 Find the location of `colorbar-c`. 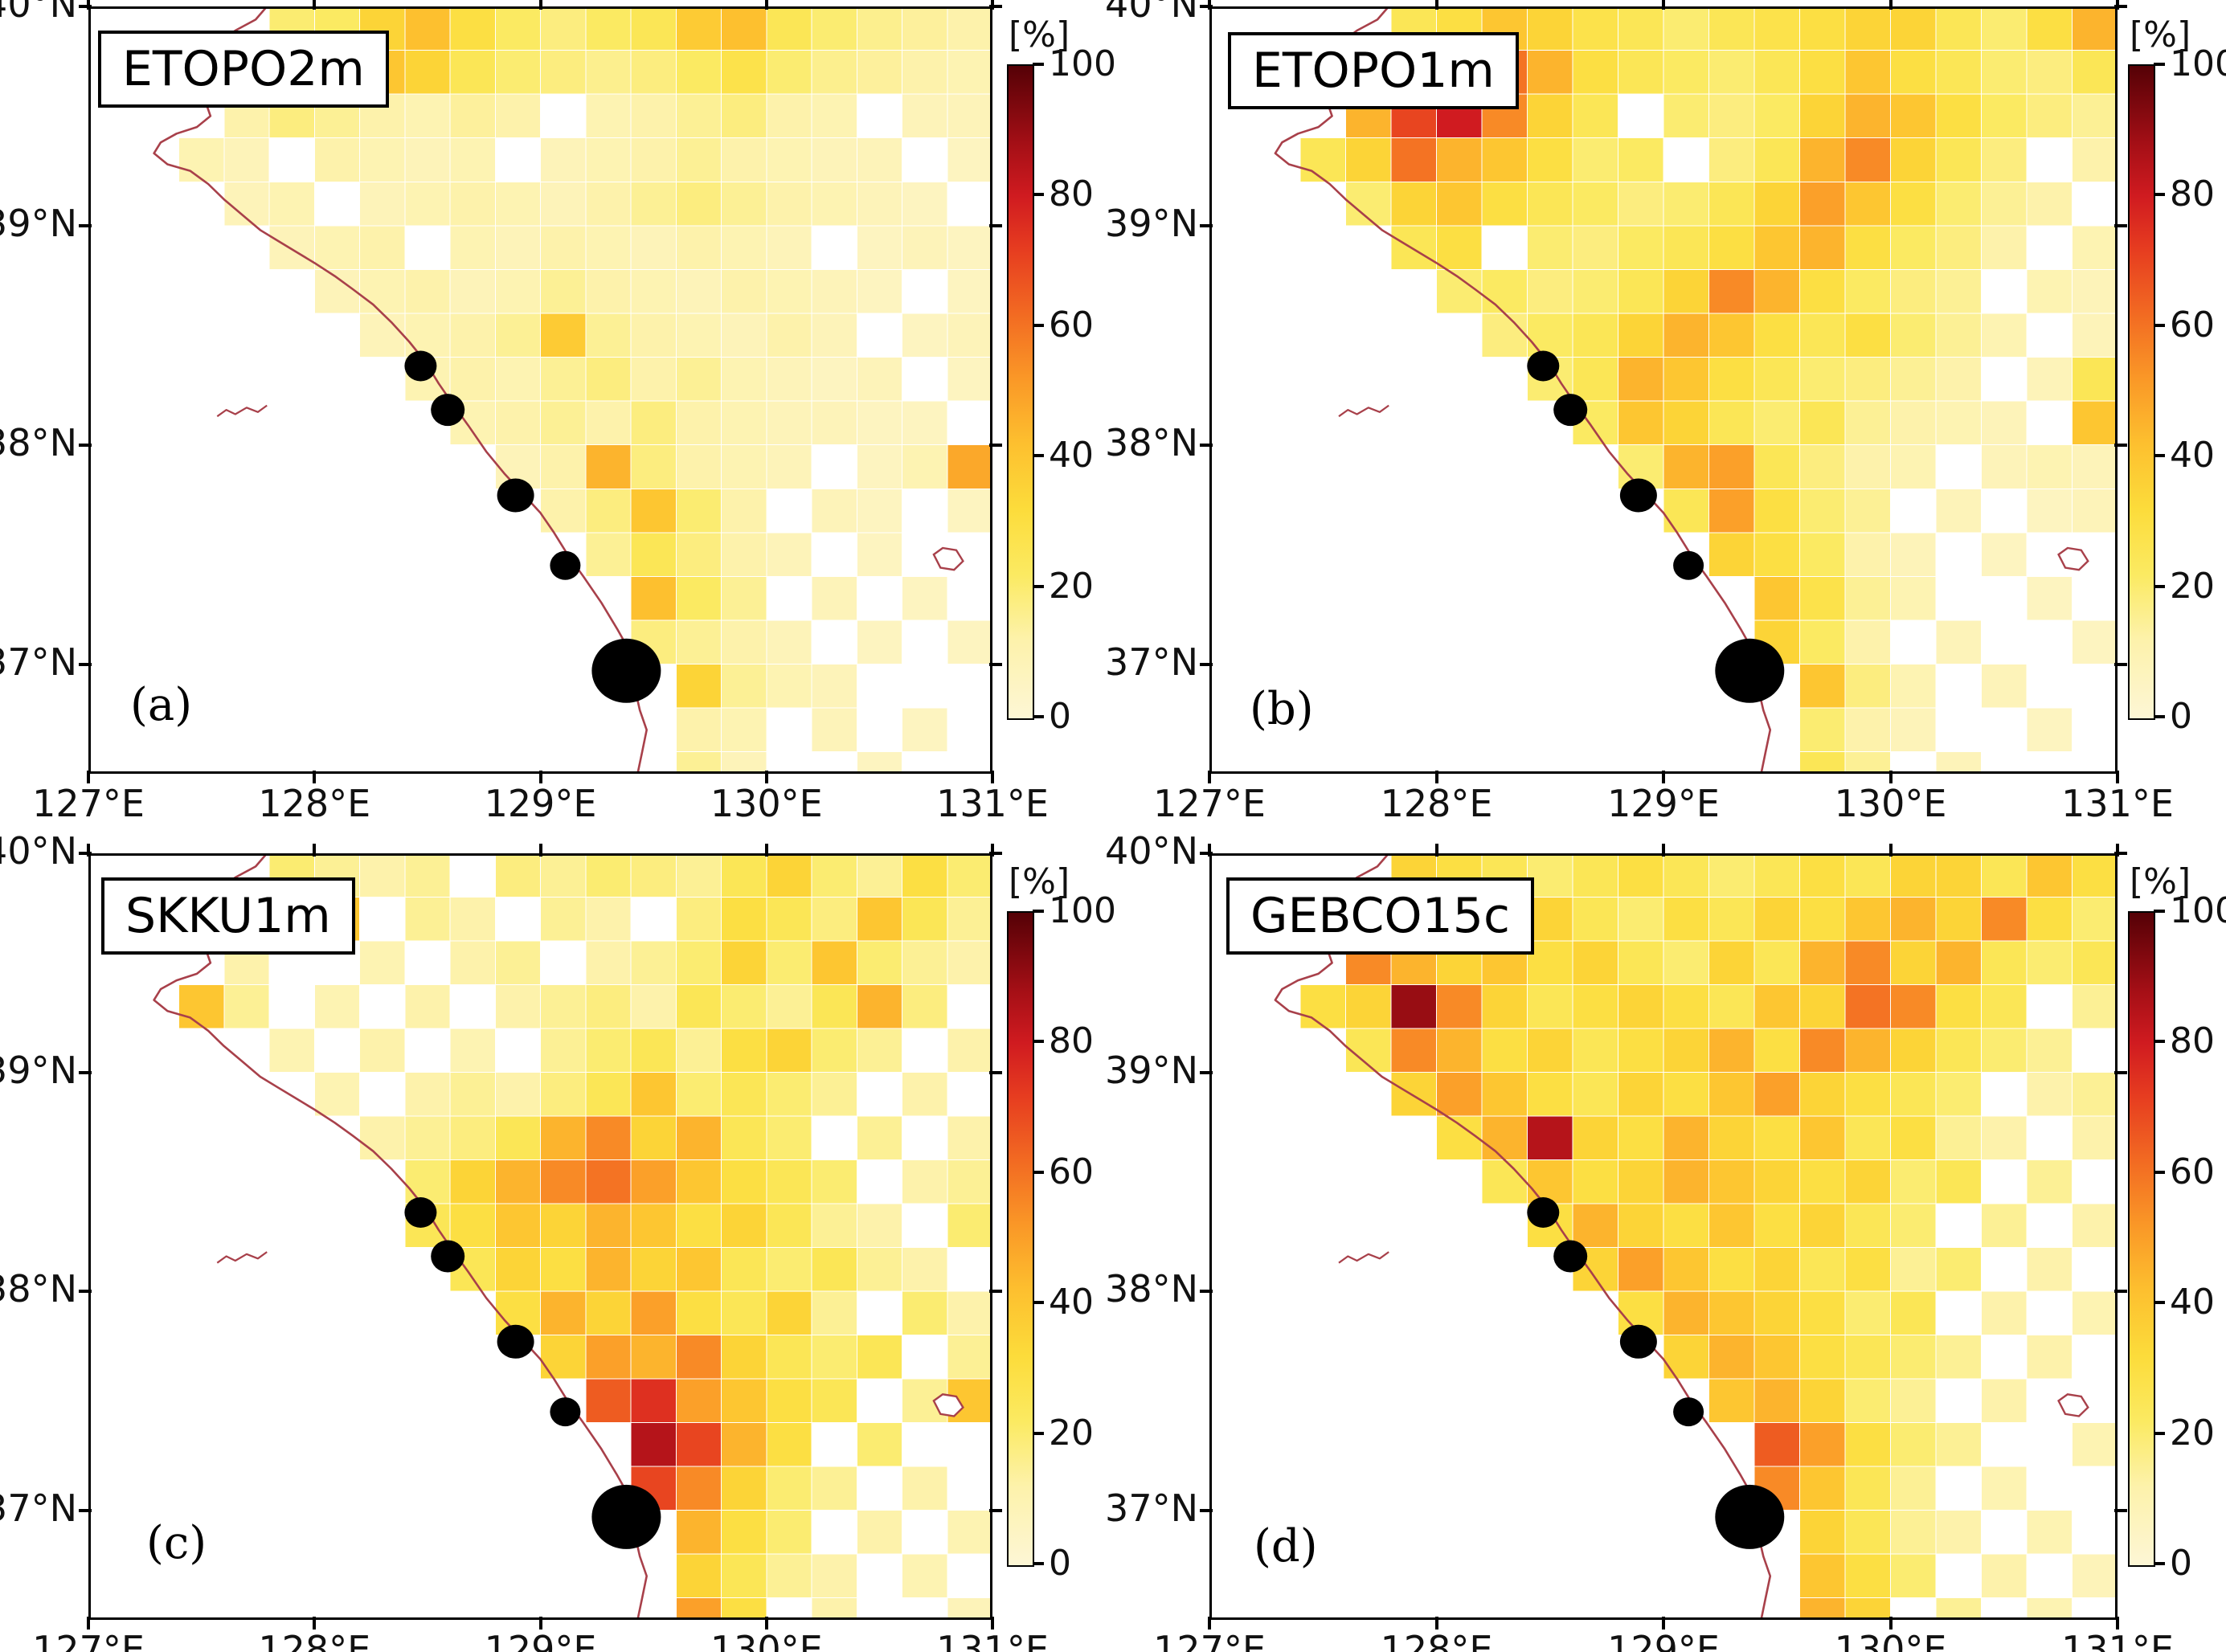

colorbar-c is located at coordinates (1021, 1239).